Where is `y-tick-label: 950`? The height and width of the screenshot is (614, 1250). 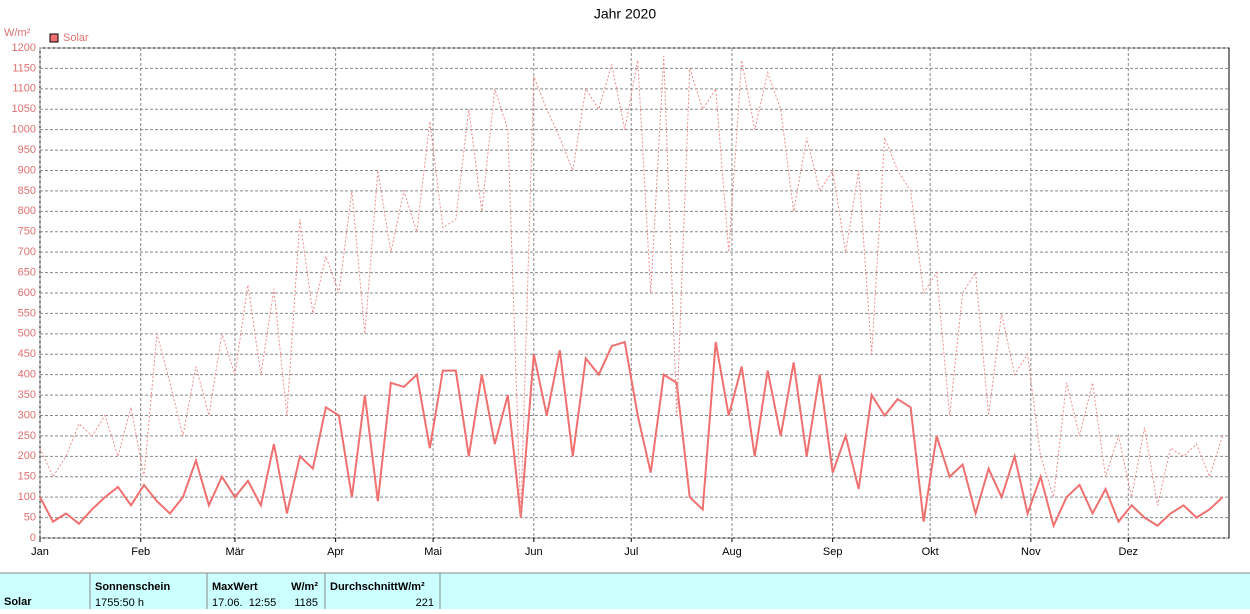 y-tick-label: 950 is located at coordinates (27, 150).